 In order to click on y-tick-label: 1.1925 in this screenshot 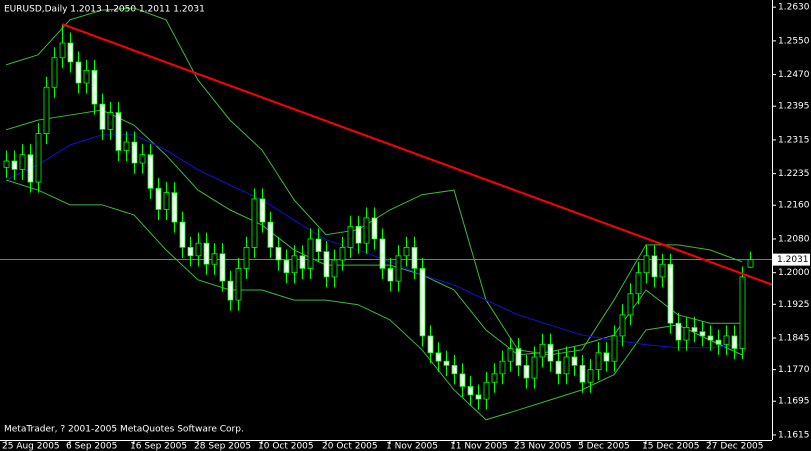, I will do `click(794, 305)`.